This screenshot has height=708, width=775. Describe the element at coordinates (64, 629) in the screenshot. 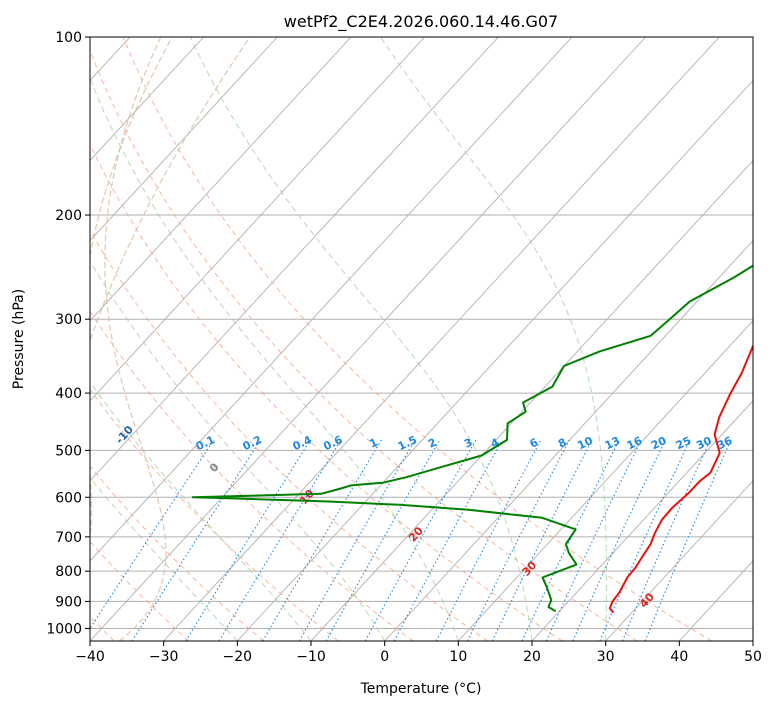

I see `y-tick-label: 1000` at that location.